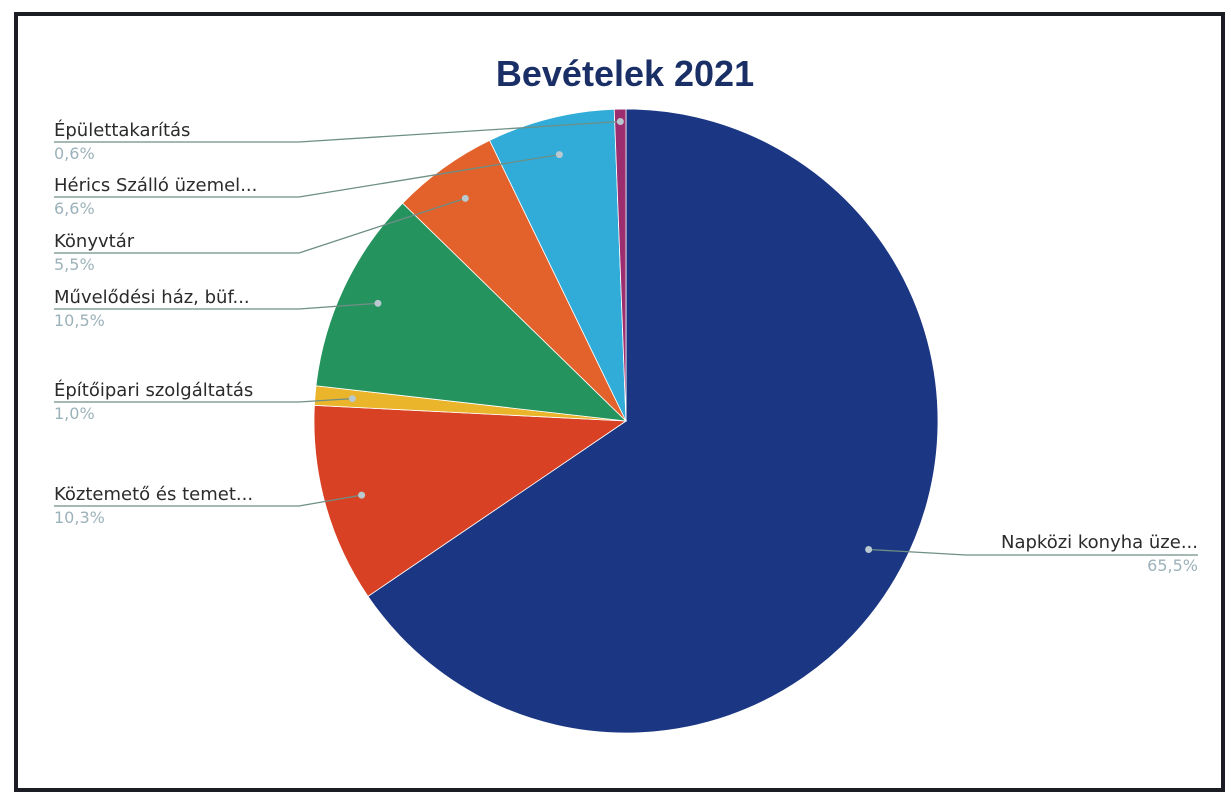 The width and height of the screenshot is (1231, 792). Describe the element at coordinates (79, 517) in the screenshot. I see `slice-value: 10,3%` at that location.